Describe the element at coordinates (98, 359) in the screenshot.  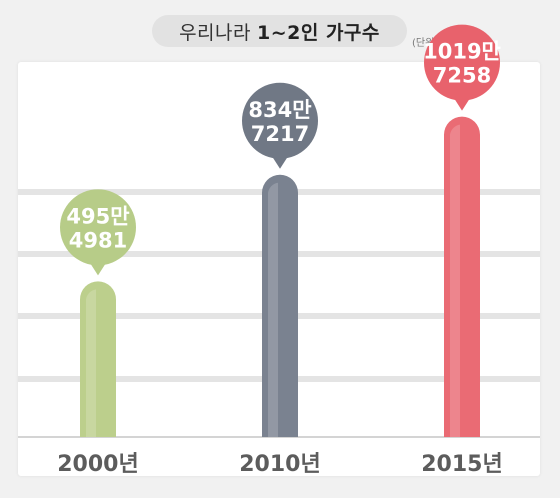
I see `bar-2000년` at that location.